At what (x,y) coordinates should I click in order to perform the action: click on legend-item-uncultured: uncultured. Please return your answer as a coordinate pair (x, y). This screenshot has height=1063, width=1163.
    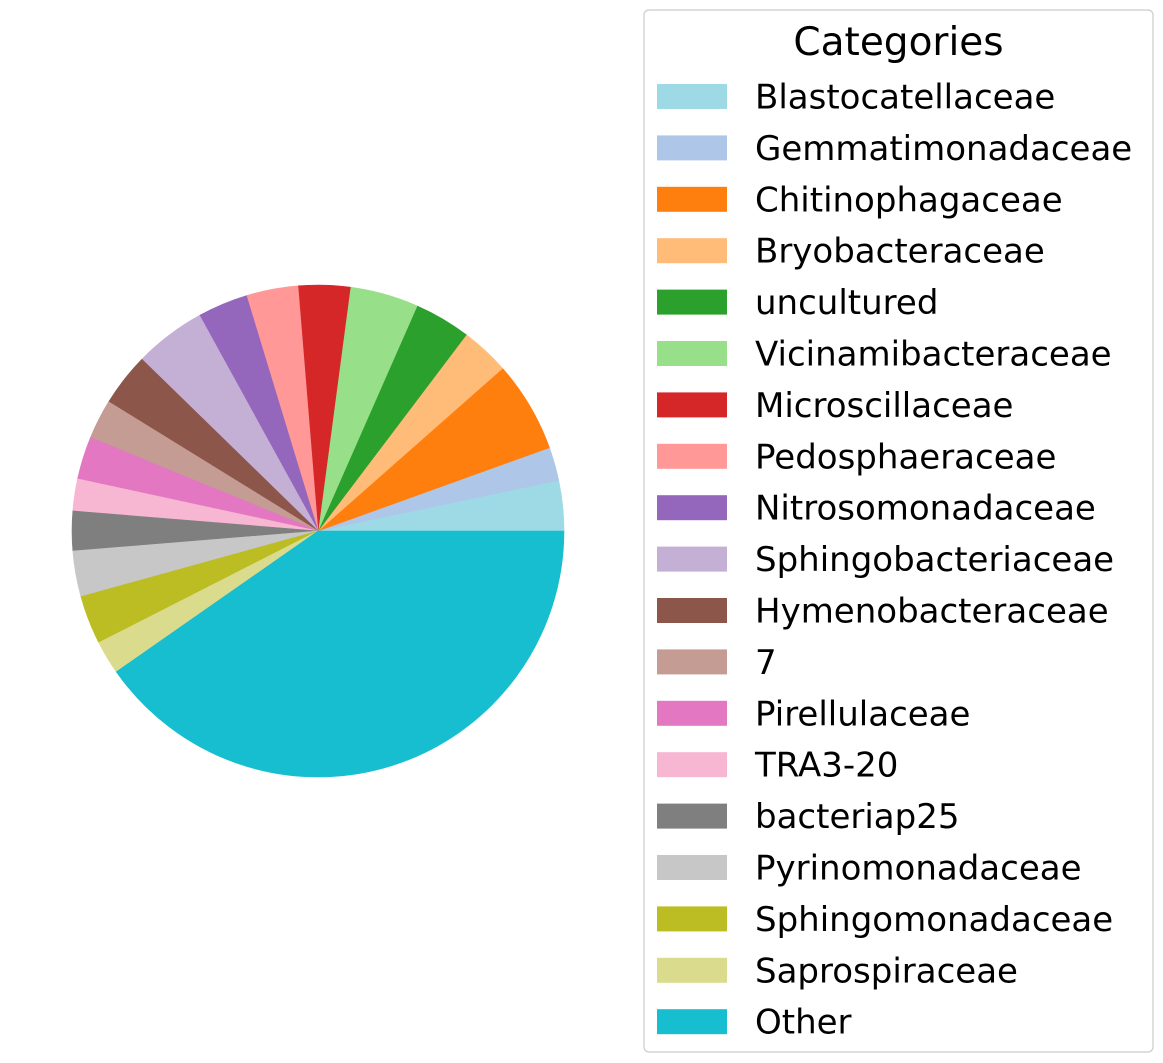
    Looking at the image, I should click on (797, 303).